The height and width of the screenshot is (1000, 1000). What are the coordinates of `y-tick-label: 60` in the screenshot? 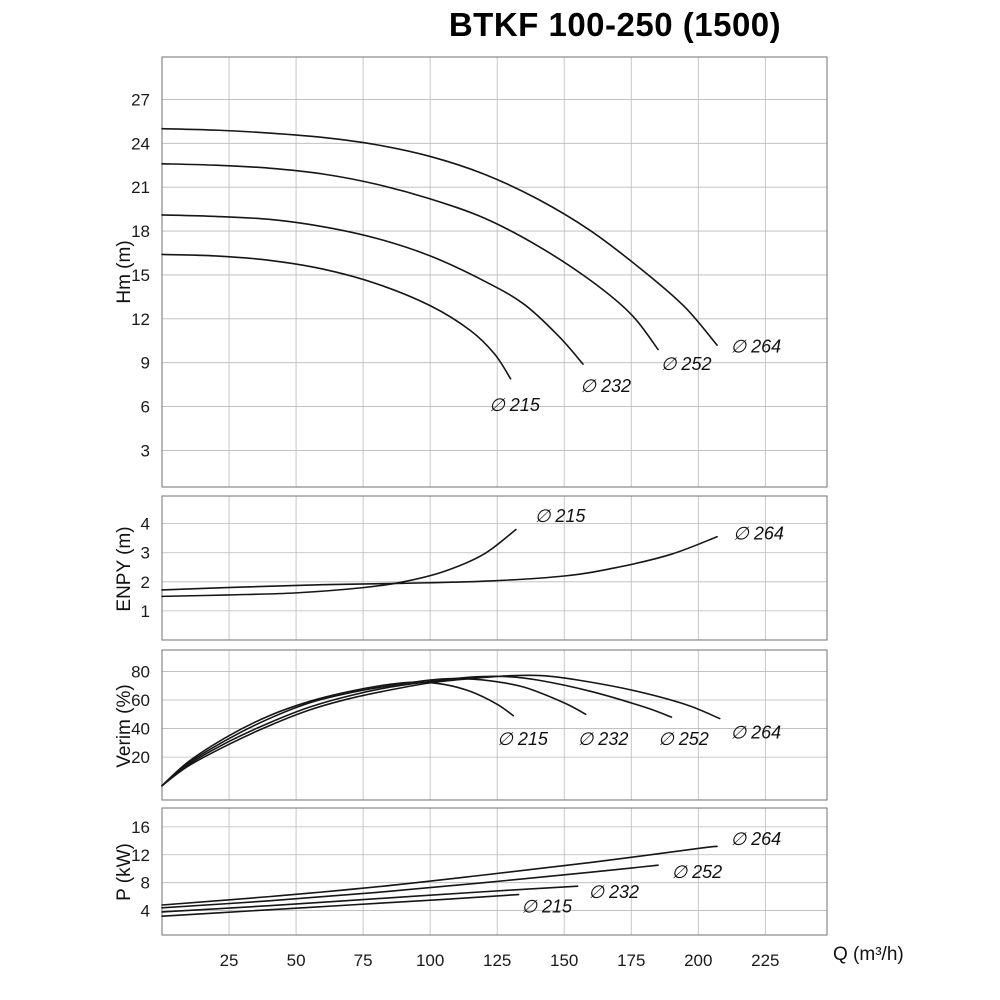 It's located at (140, 700).